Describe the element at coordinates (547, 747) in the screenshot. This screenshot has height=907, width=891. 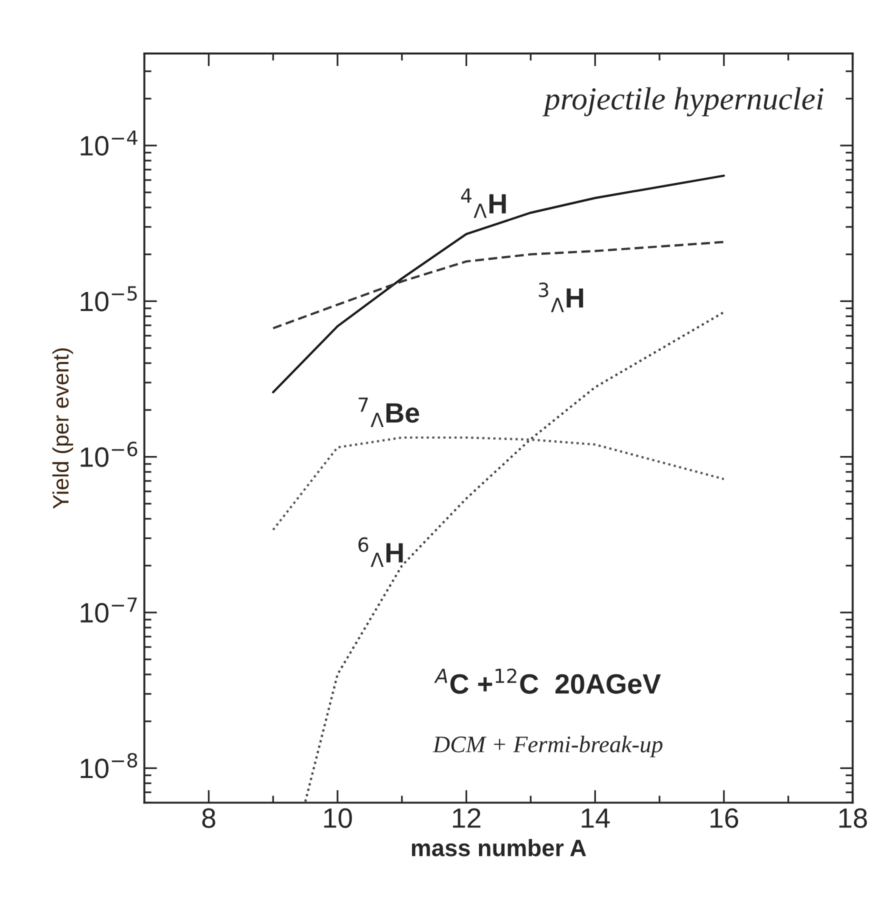
I see `annotation: DCM + Fermi-break-up` at that location.